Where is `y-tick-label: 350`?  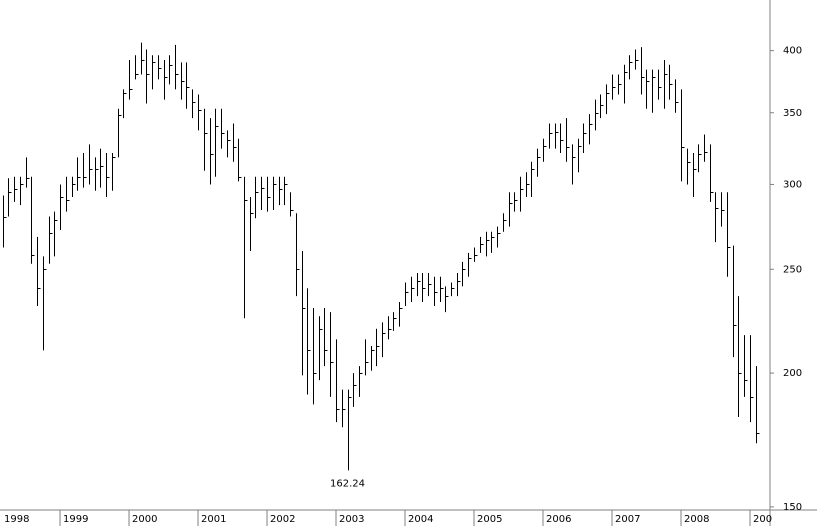
y-tick-label: 350 is located at coordinates (792, 113).